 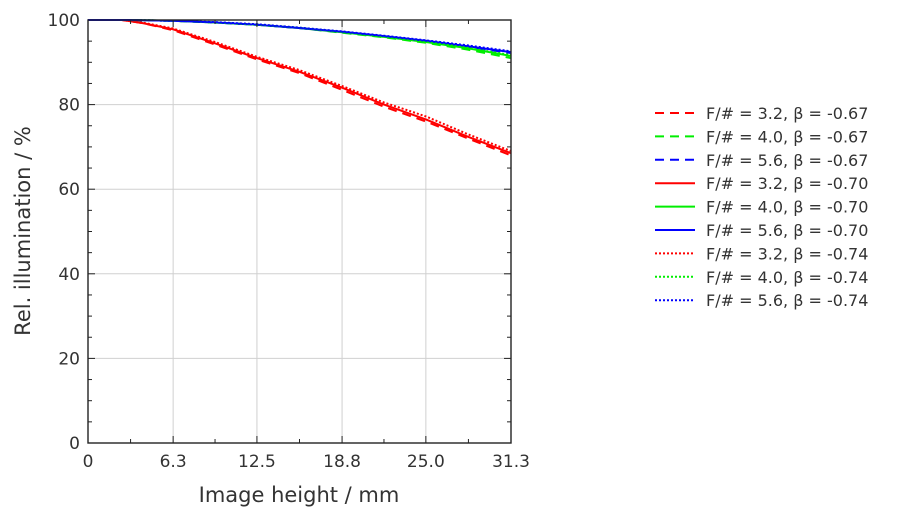 What do you see at coordinates (787, 207) in the screenshot?
I see `legend-label: F/# = 4.0, β = -0.70` at bounding box center [787, 207].